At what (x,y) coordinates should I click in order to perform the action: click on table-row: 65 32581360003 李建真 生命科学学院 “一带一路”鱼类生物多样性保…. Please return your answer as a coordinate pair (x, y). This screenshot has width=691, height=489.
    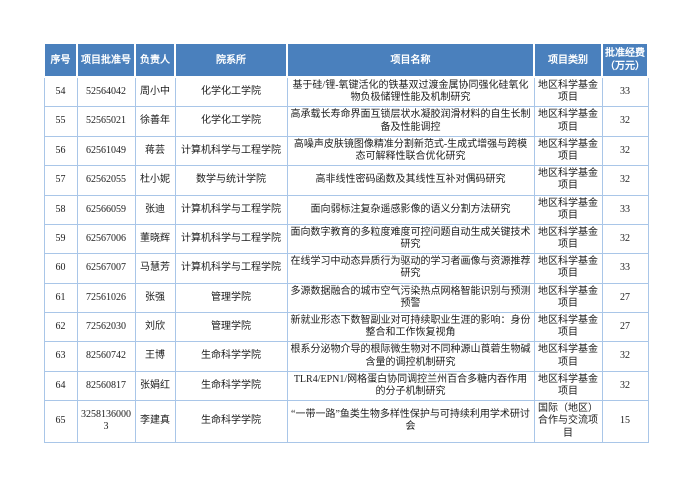
    Looking at the image, I should click on (346, 421).